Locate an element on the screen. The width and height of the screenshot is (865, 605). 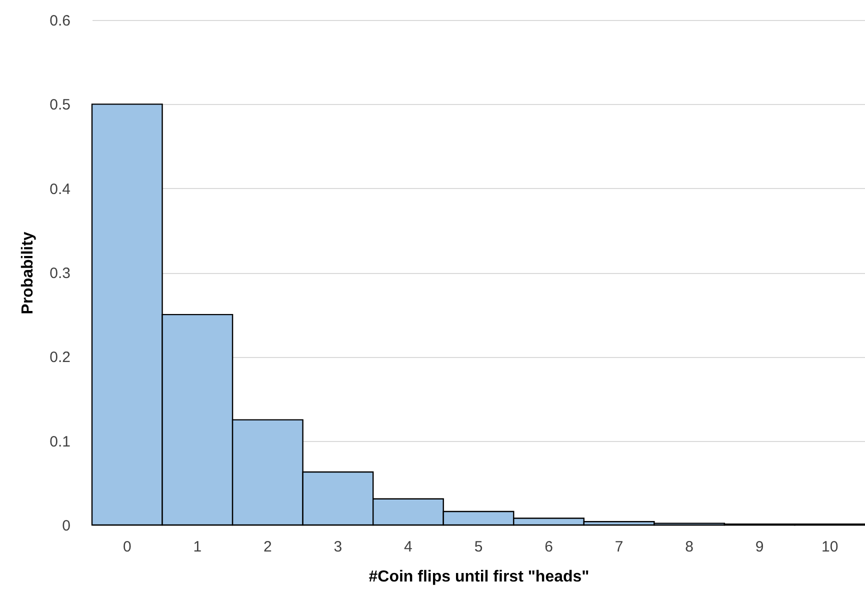
x-tick-label: 1 is located at coordinates (197, 547).